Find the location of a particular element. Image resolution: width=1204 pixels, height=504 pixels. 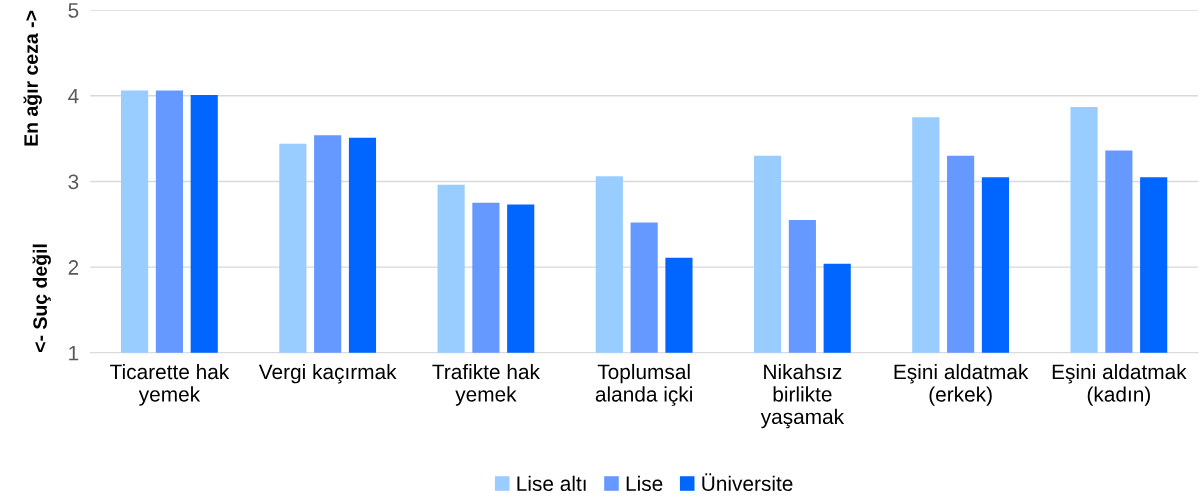

legend-label: Lise is located at coordinates (644, 483).